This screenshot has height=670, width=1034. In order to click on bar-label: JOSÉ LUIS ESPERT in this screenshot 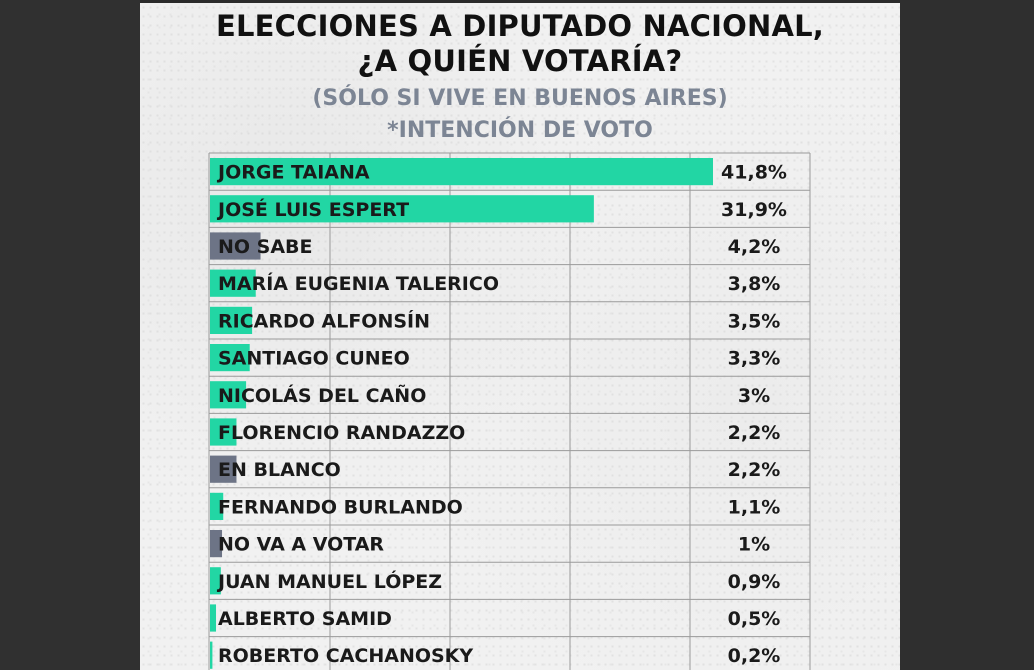, I will do `click(312, 209)`.